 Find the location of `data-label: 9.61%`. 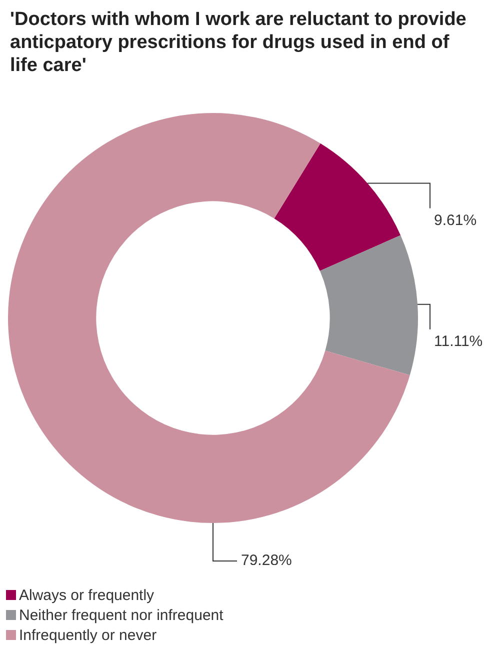

data-label: 9.61% is located at coordinates (455, 220).